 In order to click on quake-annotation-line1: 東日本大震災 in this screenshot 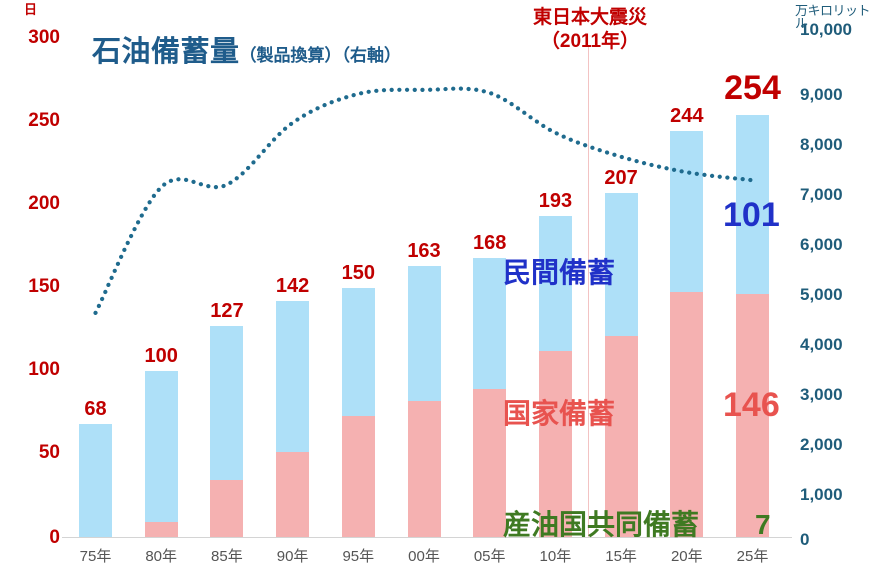, I will do `click(589, 17)`.